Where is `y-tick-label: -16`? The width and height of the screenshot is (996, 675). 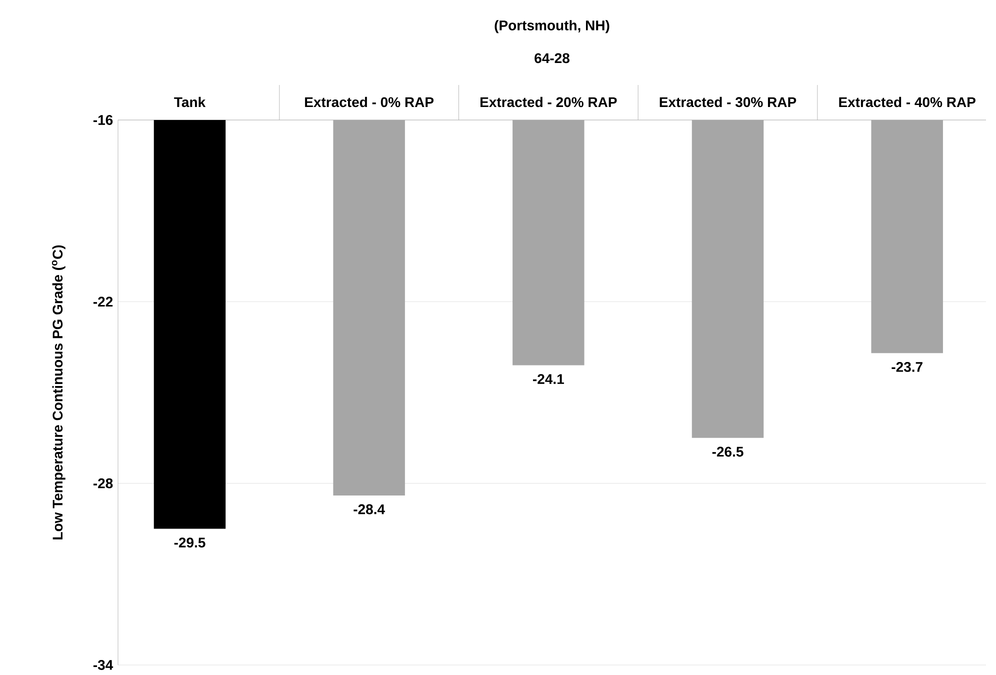 y-tick-label: -16 is located at coordinates (103, 120).